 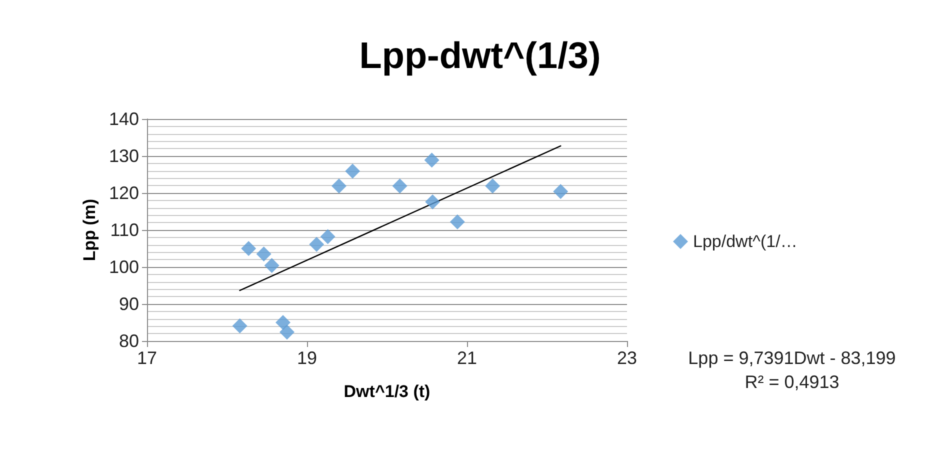 I want to click on x-tick-label: 21, so click(x=467, y=358).